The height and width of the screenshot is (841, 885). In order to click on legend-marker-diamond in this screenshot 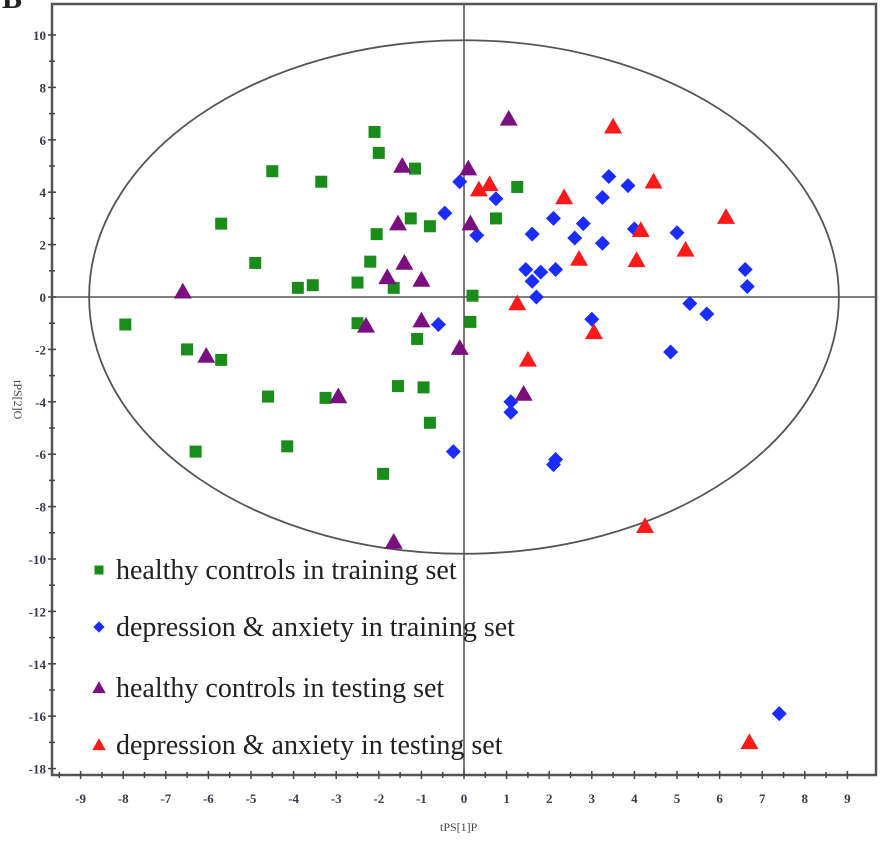, I will do `click(99, 627)`.